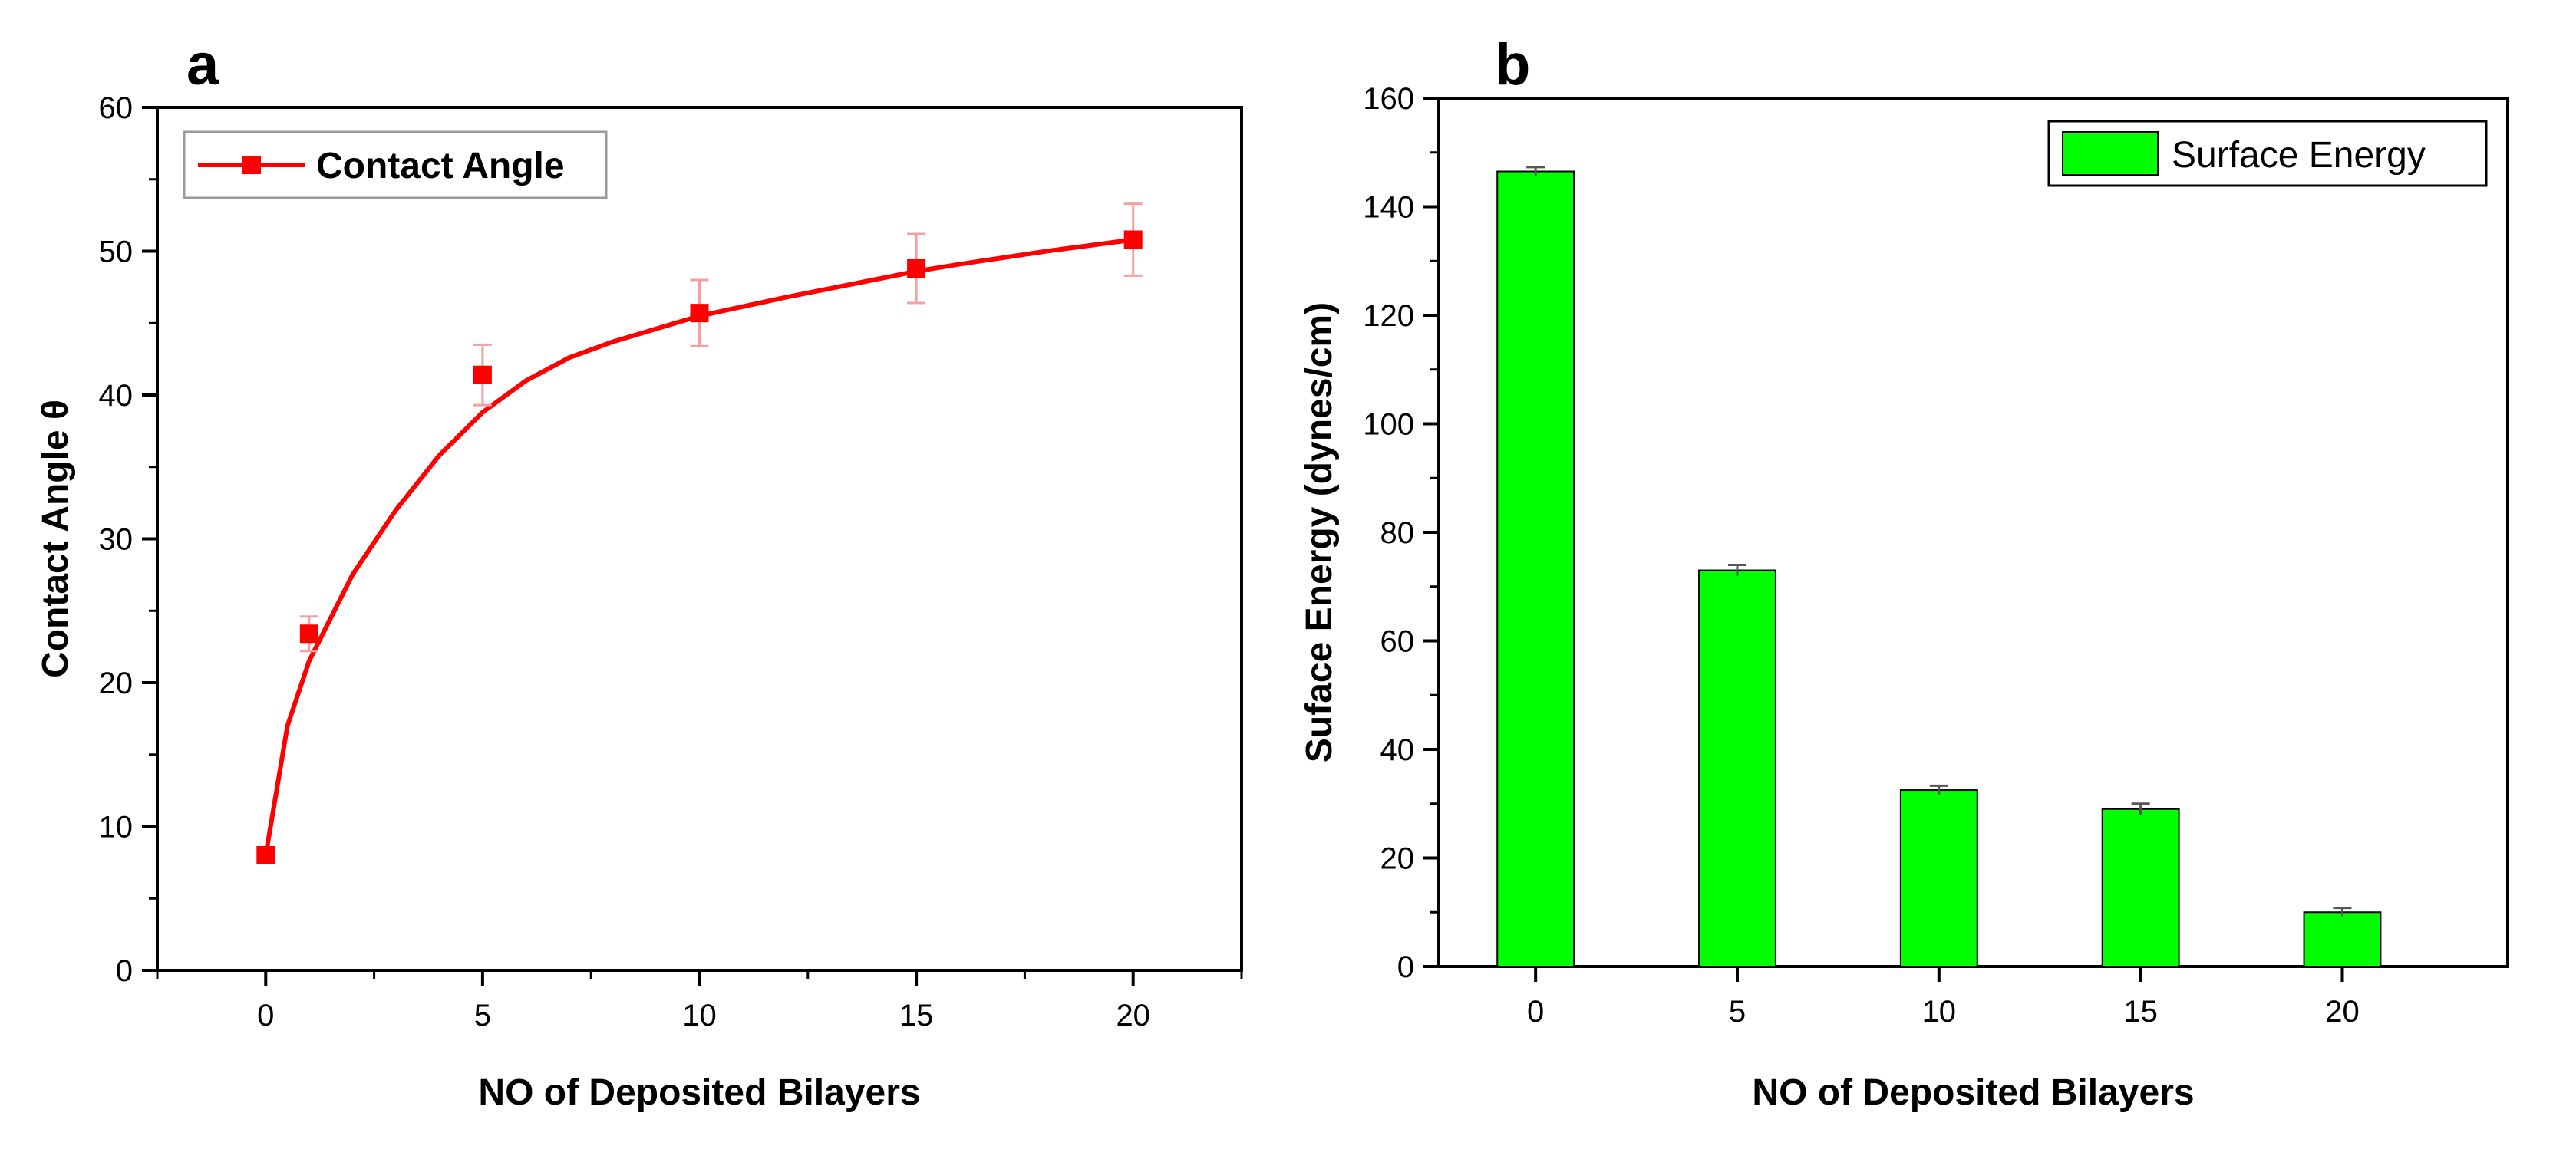 The image size is (2576, 1159). What do you see at coordinates (916, 1015) in the screenshot?
I see `panel-a-x-tick-label: 15` at bounding box center [916, 1015].